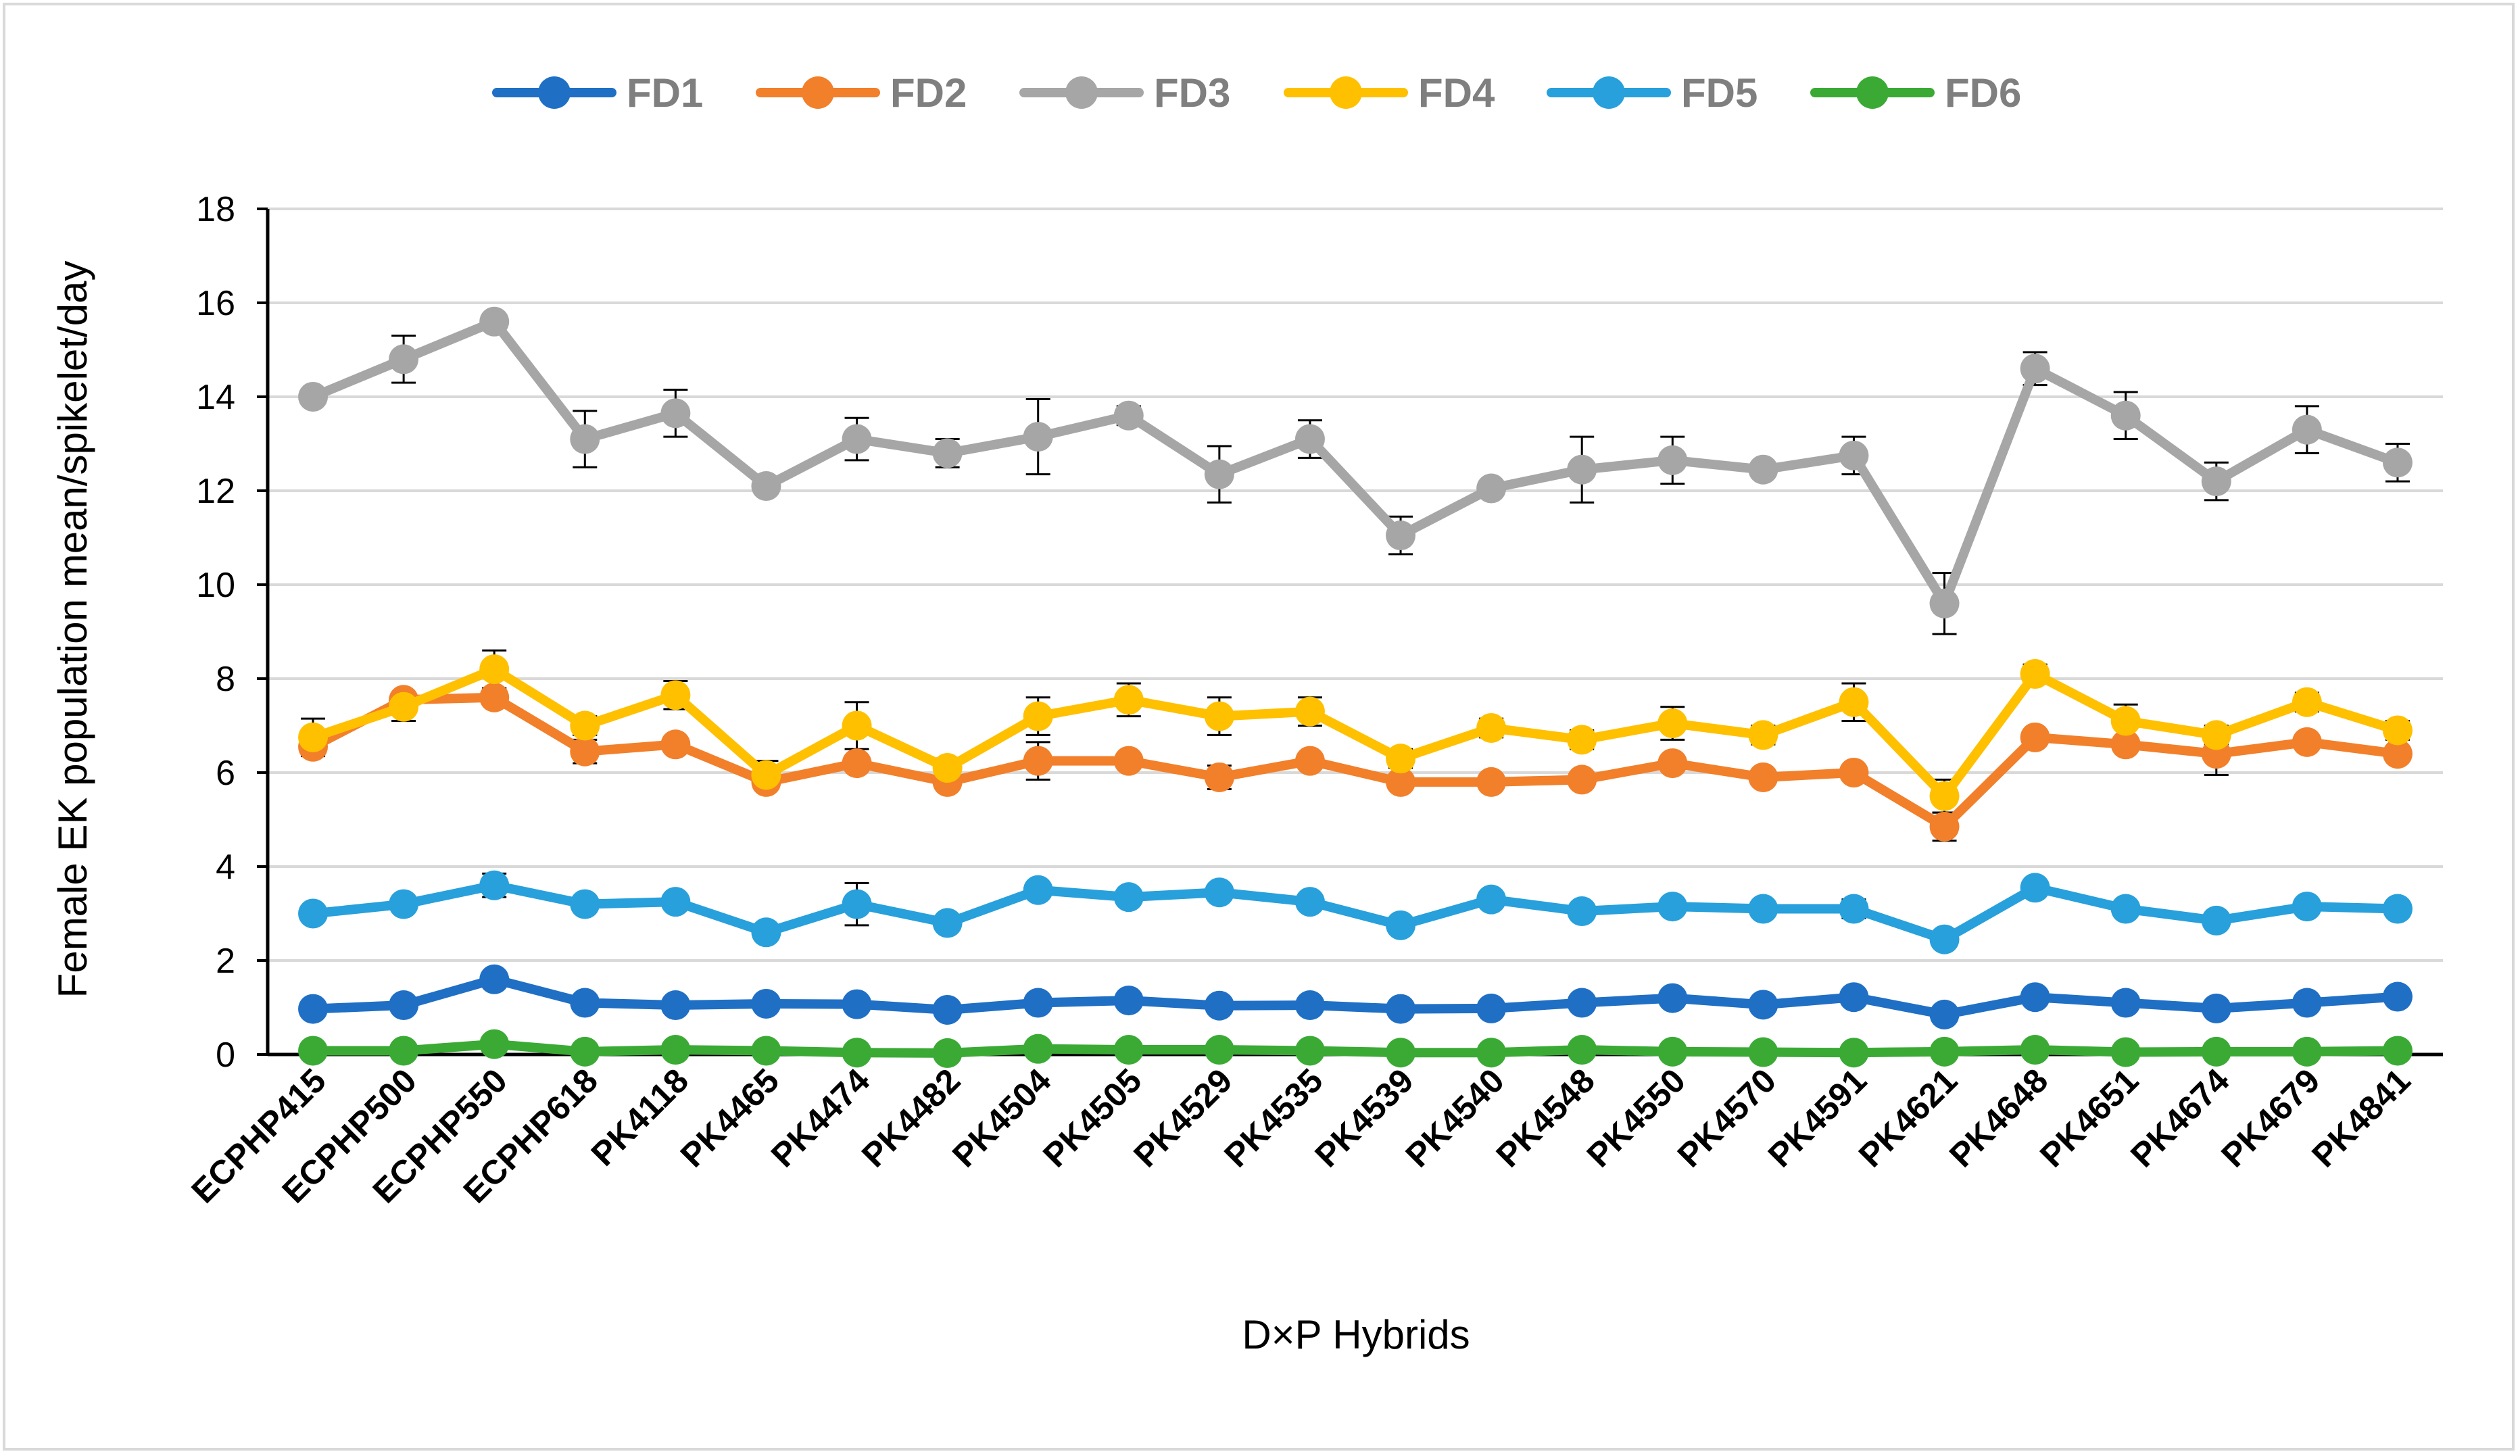  Describe the element at coordinates (1355, 996) in the screenshot. I see `series-fd1` at that location.